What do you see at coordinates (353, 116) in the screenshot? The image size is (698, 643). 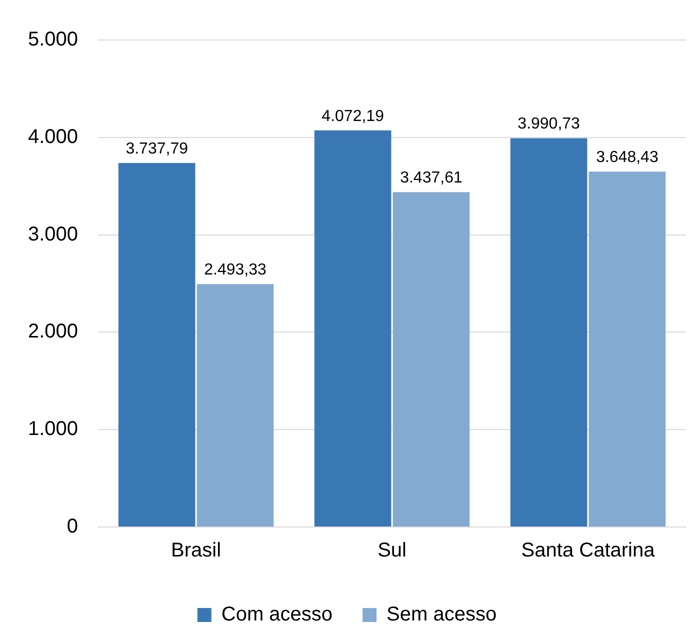 I see `data-label: 4.072,19` at bounding box center [353, 116].